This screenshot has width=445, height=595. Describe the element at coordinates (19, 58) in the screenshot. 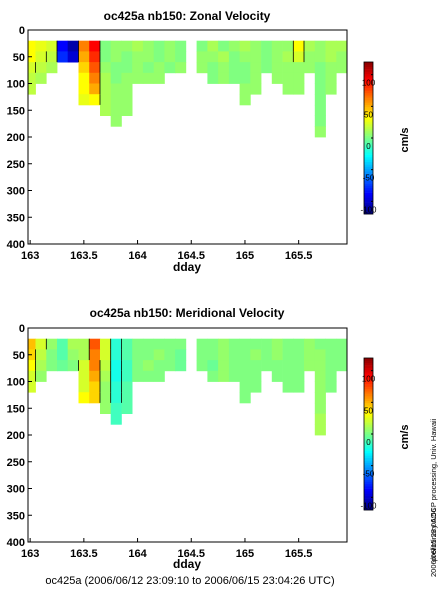

I see `y-tick-label: 50` at that location.